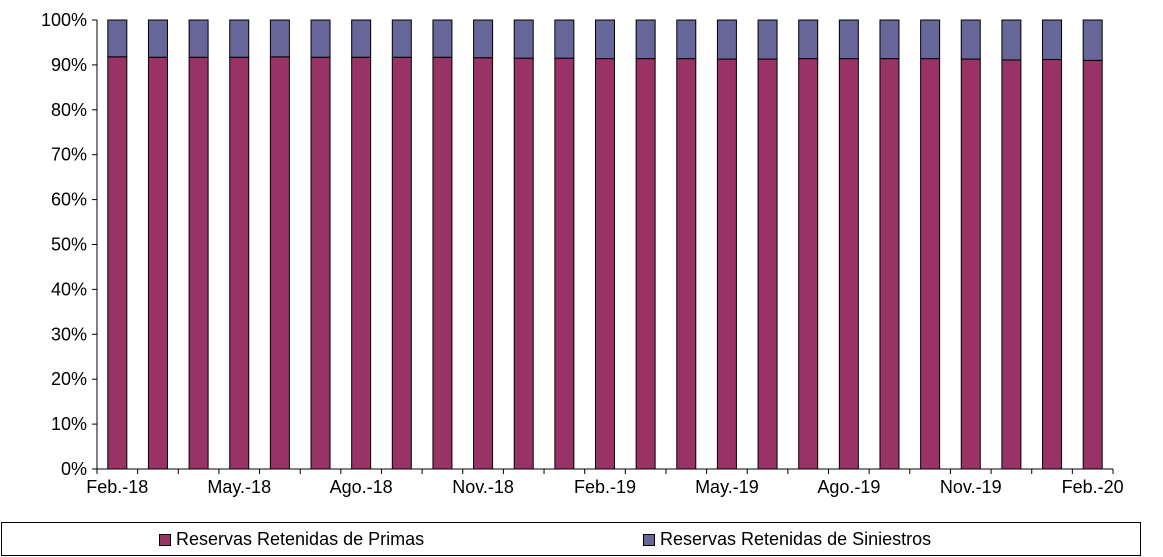 The width and height of the screenshot is (1163, 557). I want to click on y-tick-label: 100%, so click(64, 20).